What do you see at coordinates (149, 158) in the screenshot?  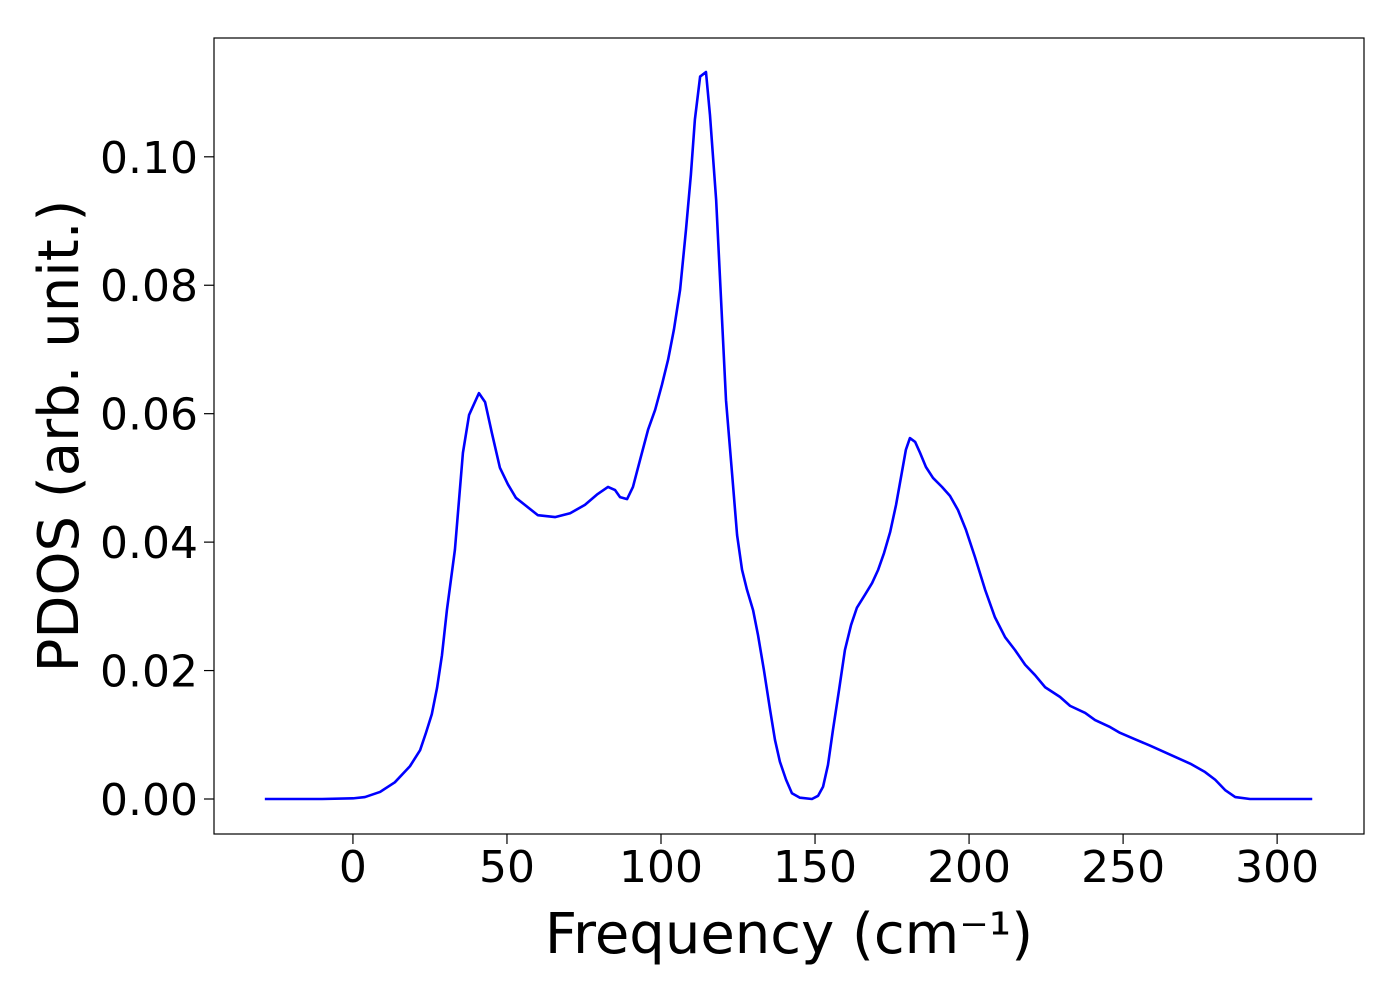 I see `y-tick-label: 0.10` at bounding box center [149, 158].